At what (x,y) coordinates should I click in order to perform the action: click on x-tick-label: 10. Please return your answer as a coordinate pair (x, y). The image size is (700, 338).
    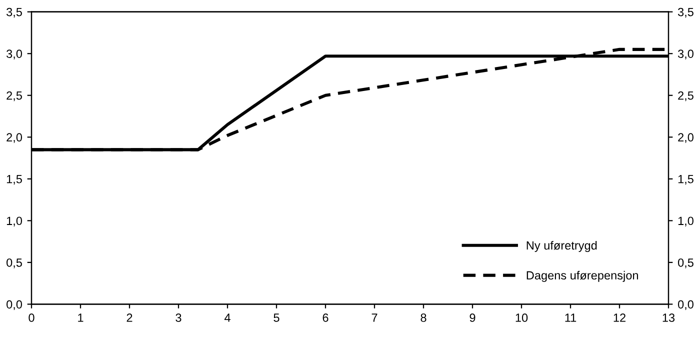
    Looking at the image, I should click on (522, 318).